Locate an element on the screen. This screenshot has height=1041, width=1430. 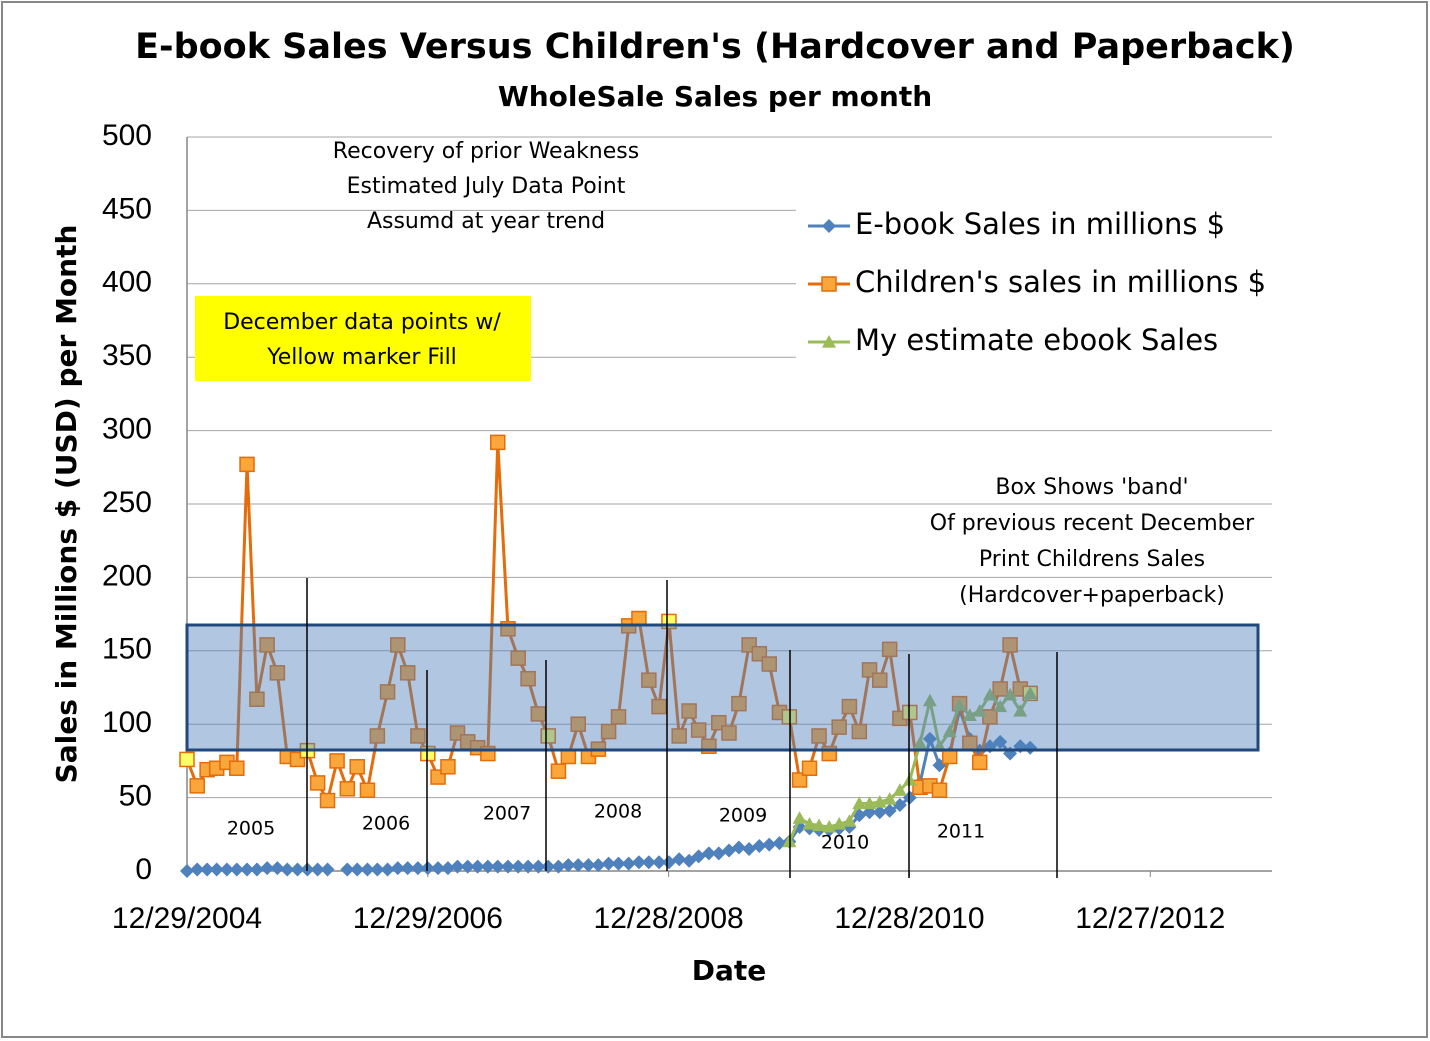
yellow-note-box is located at coordinates (363, 338).